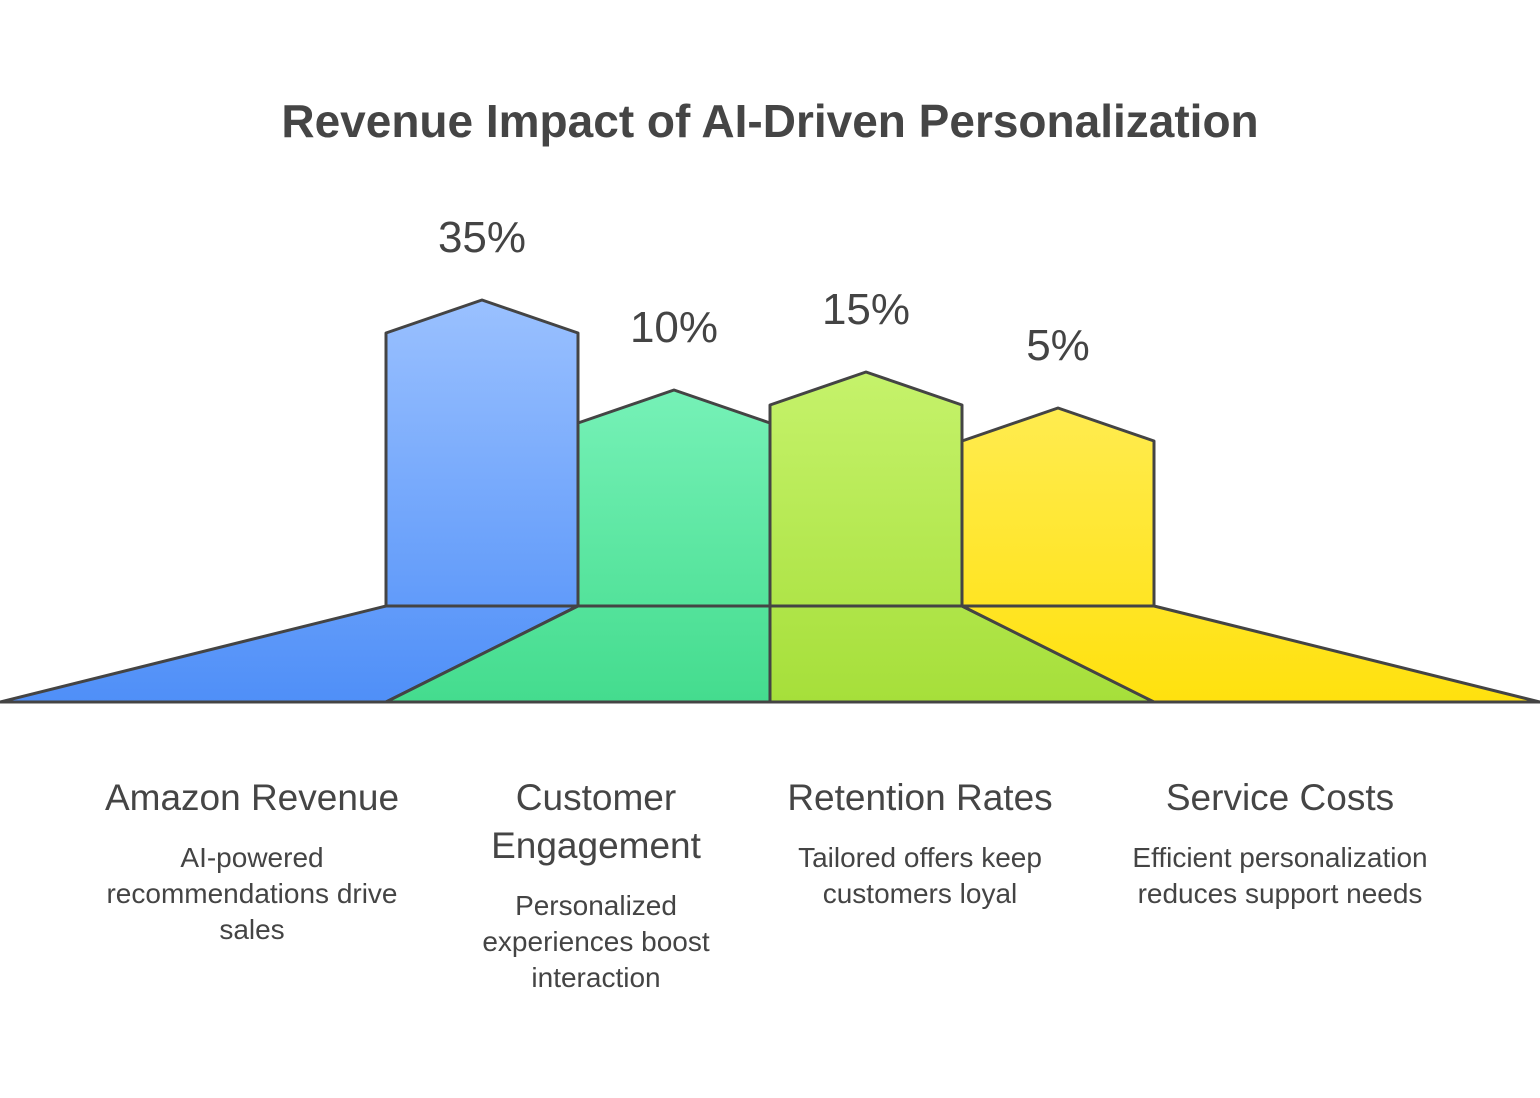  Describe the element at coordinates (1058, 345) in the screenshot. I see `value-label-4: 5%` at that location.